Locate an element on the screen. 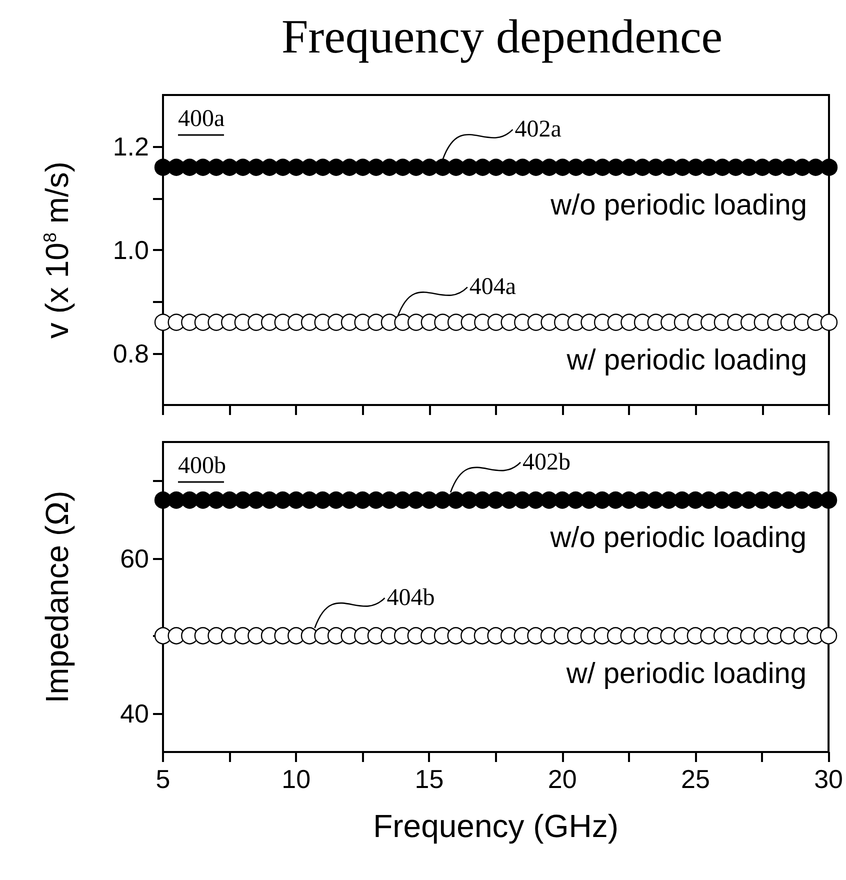  annotation: 402b is located at coordinates (546, 462).